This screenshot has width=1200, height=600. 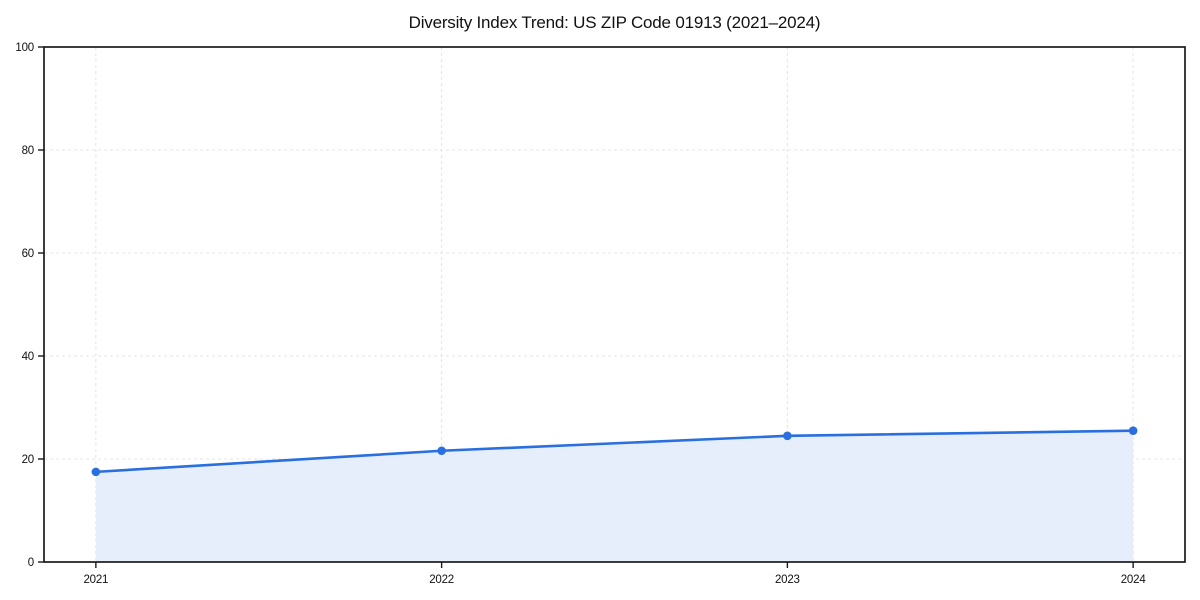 What do you see at coordinates (614, 451) in the screenshot?
I see `trend-line` at bounding box center [614, 451].